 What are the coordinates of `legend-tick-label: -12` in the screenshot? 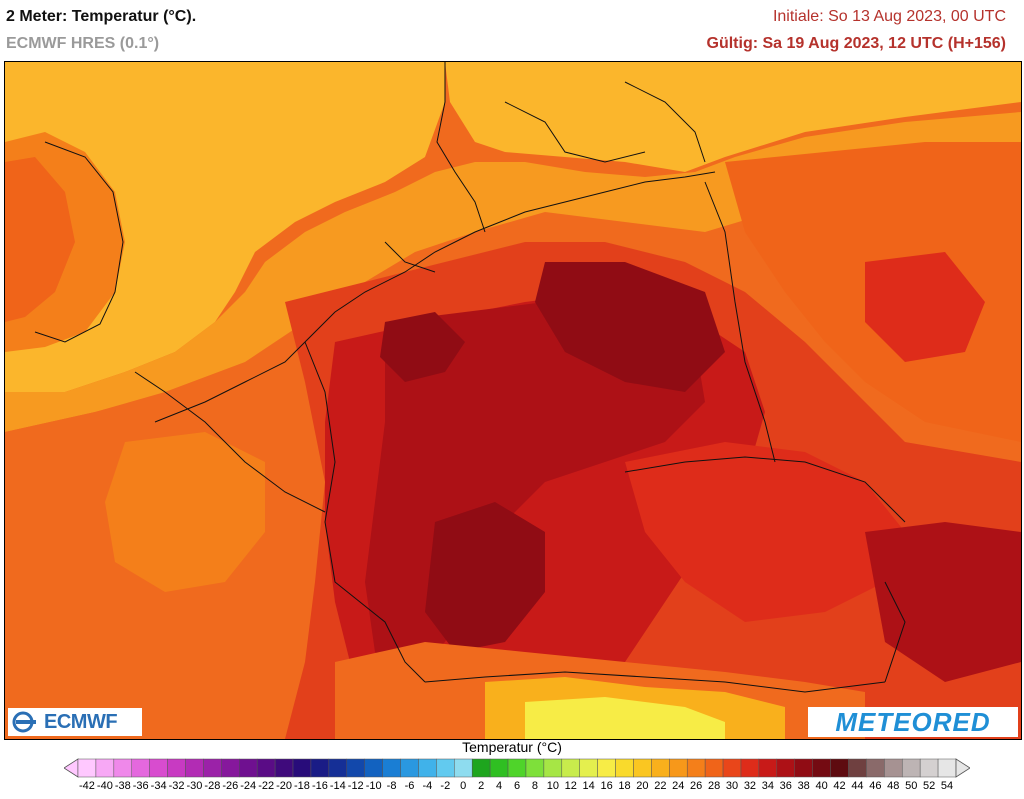 It's located at (355, 786).